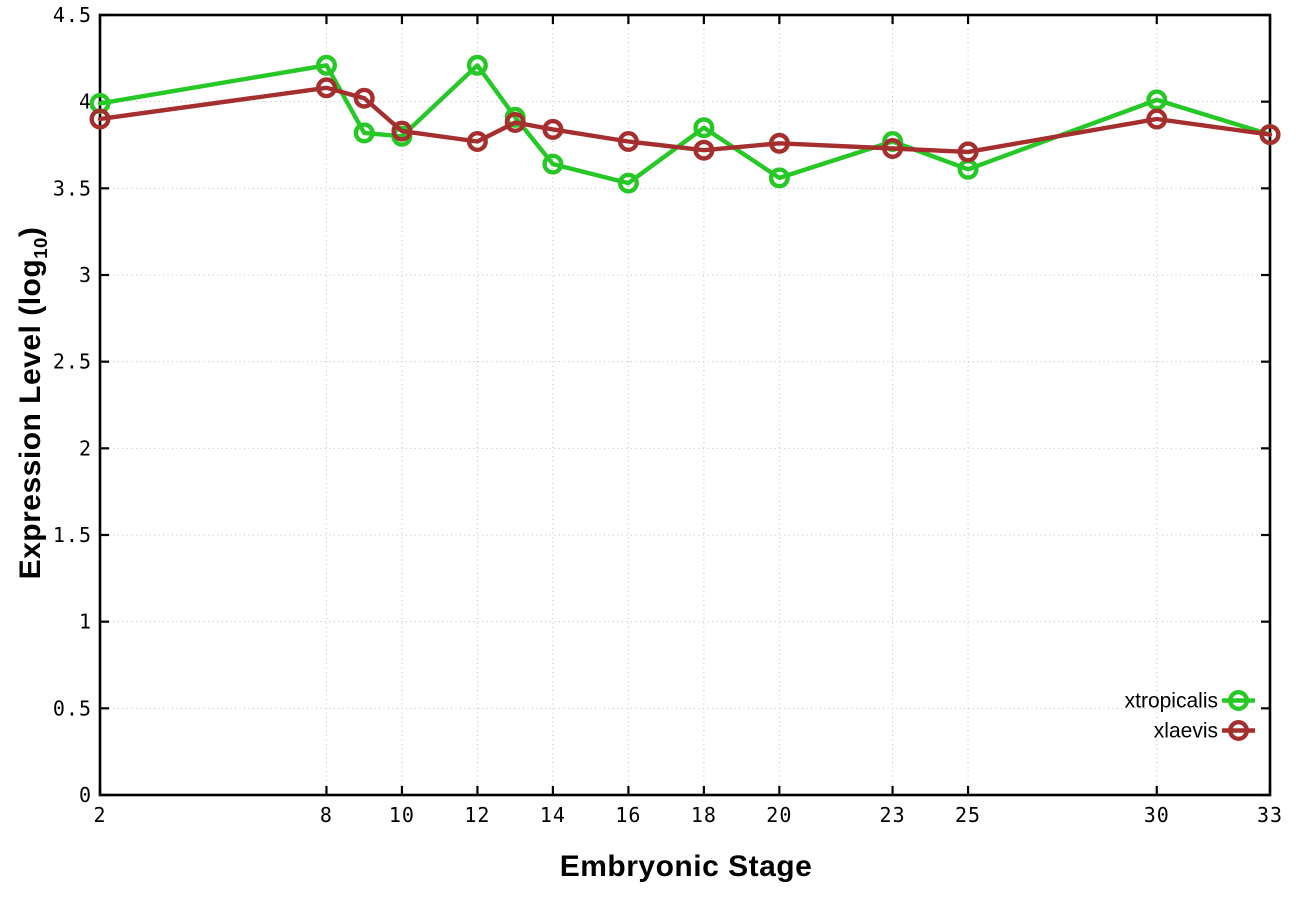  What do you see at coordinates (72, 188) in the screenshot?
I see `y-tick-label-3.5: 3.5` at bounding box center [72, 188].